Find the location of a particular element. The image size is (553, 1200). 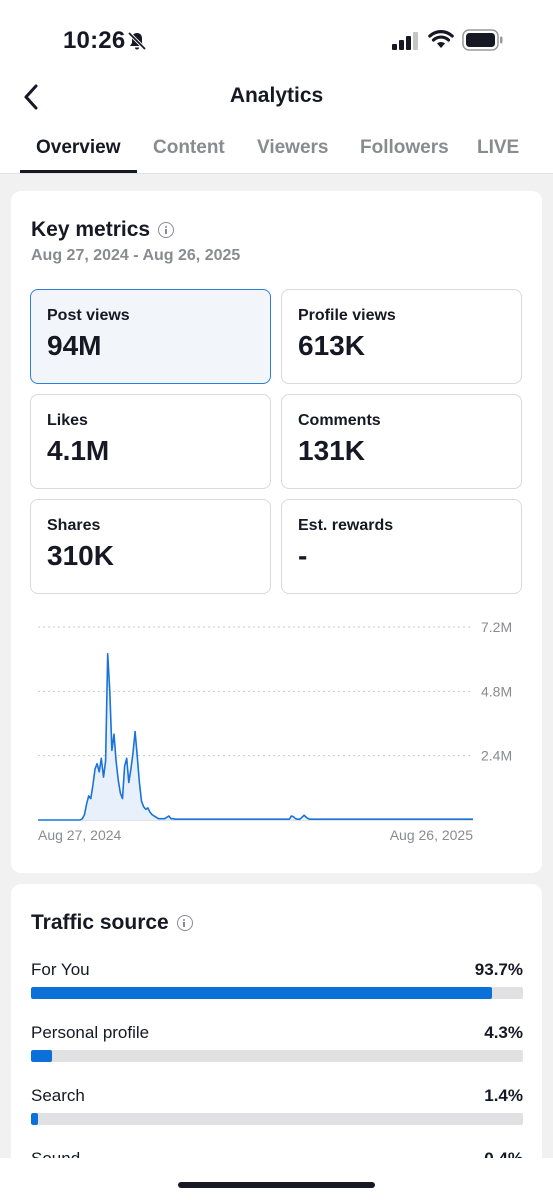

metric-label: Likes is located at coordinates (67, 420).